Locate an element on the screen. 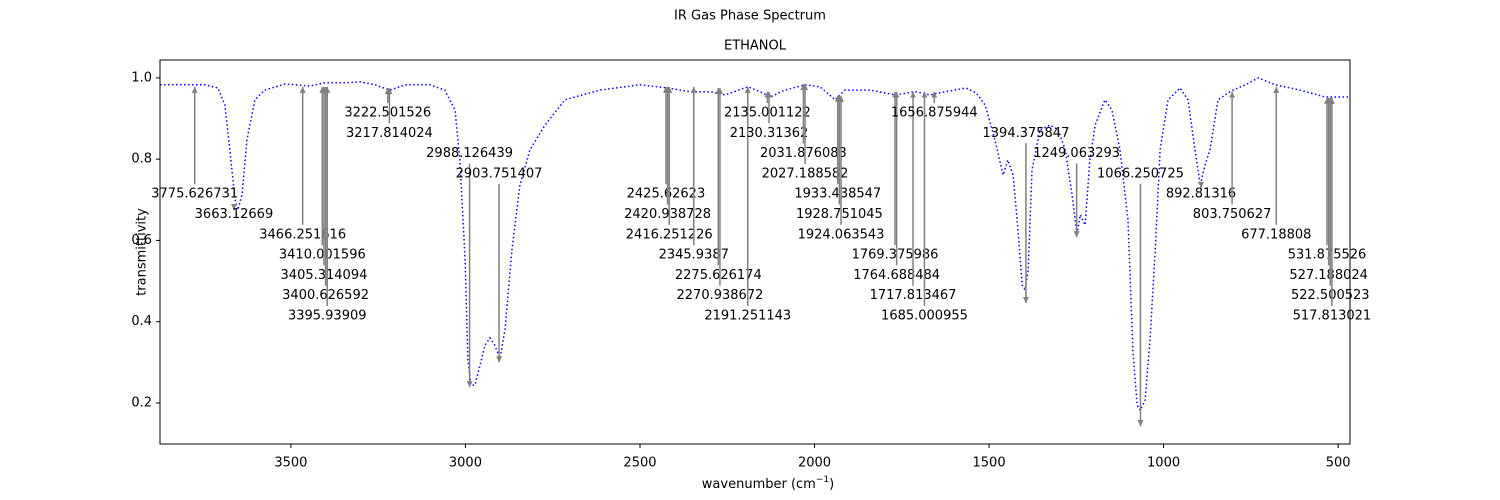 The image size is (1500, 500). x-axis-label: wavenumber (cm−1) is located at coordinates (768, 483).